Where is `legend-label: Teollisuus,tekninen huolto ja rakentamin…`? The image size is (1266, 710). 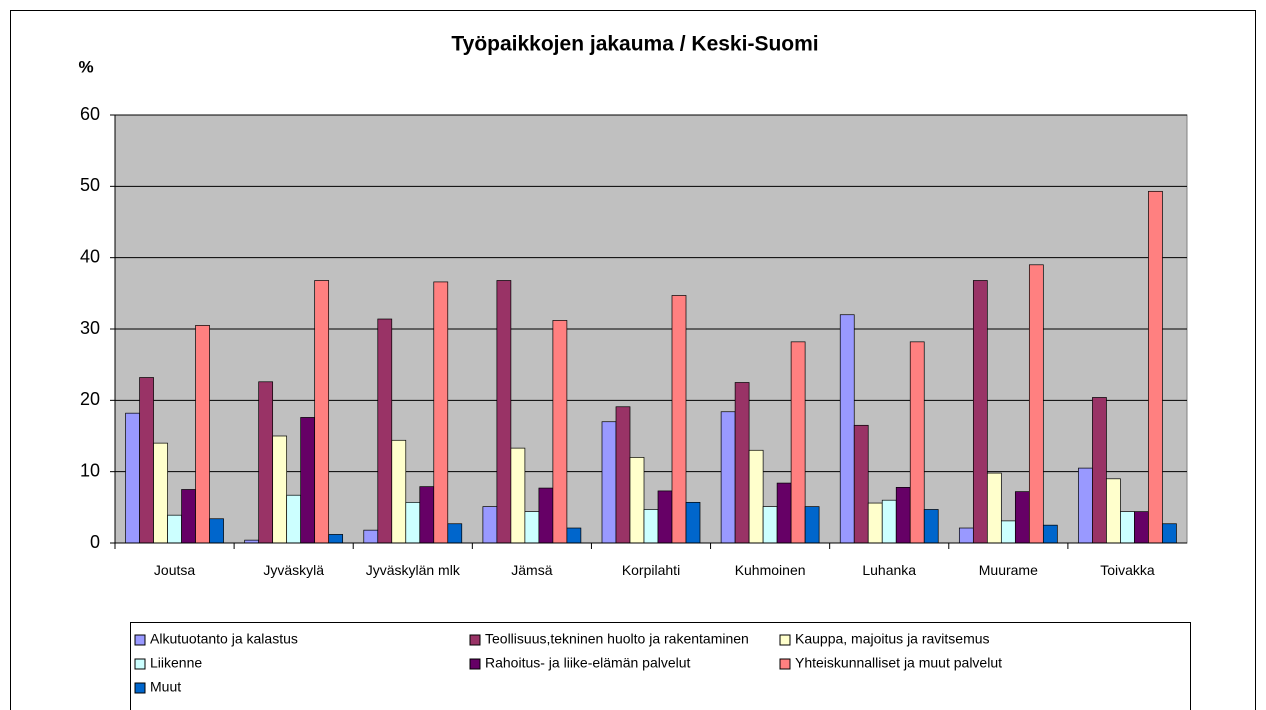
legend-label: Teollisuus,tekninen huolto ja rakentamin… is located at coordinates (617, 639).